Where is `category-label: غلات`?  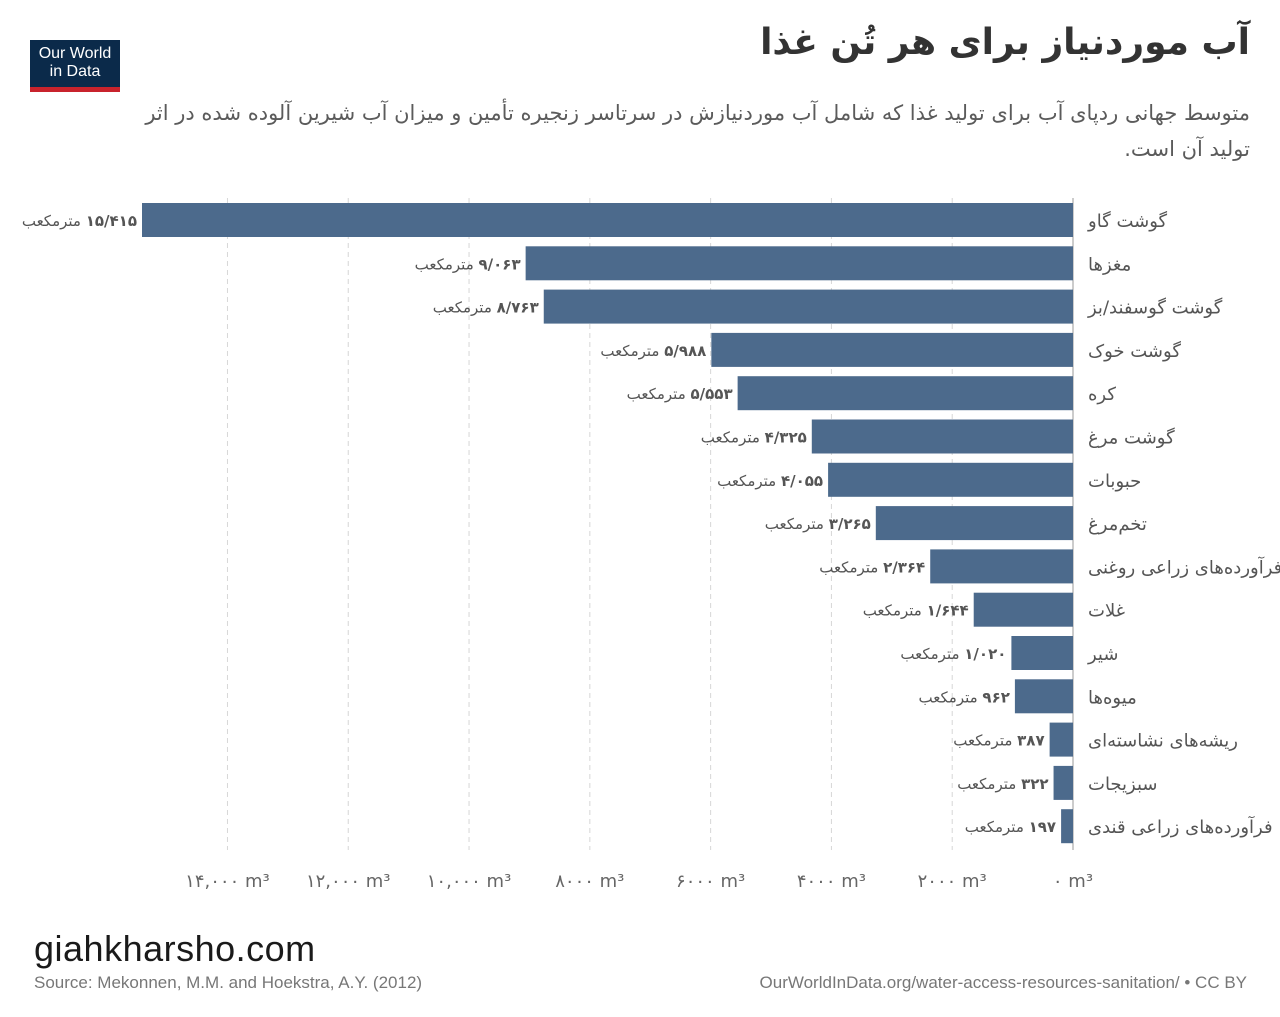 category-label: غلات is located at coordinates (1106, 611).